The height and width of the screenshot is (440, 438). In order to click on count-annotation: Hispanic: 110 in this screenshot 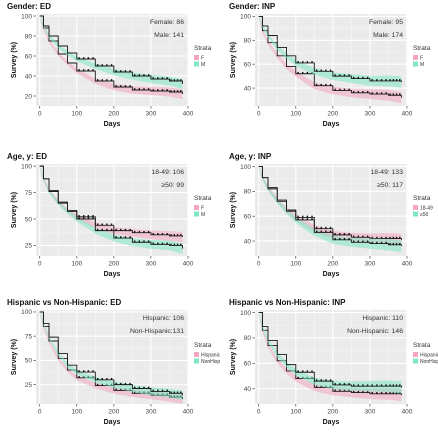, I will do `click(382, 318)`.